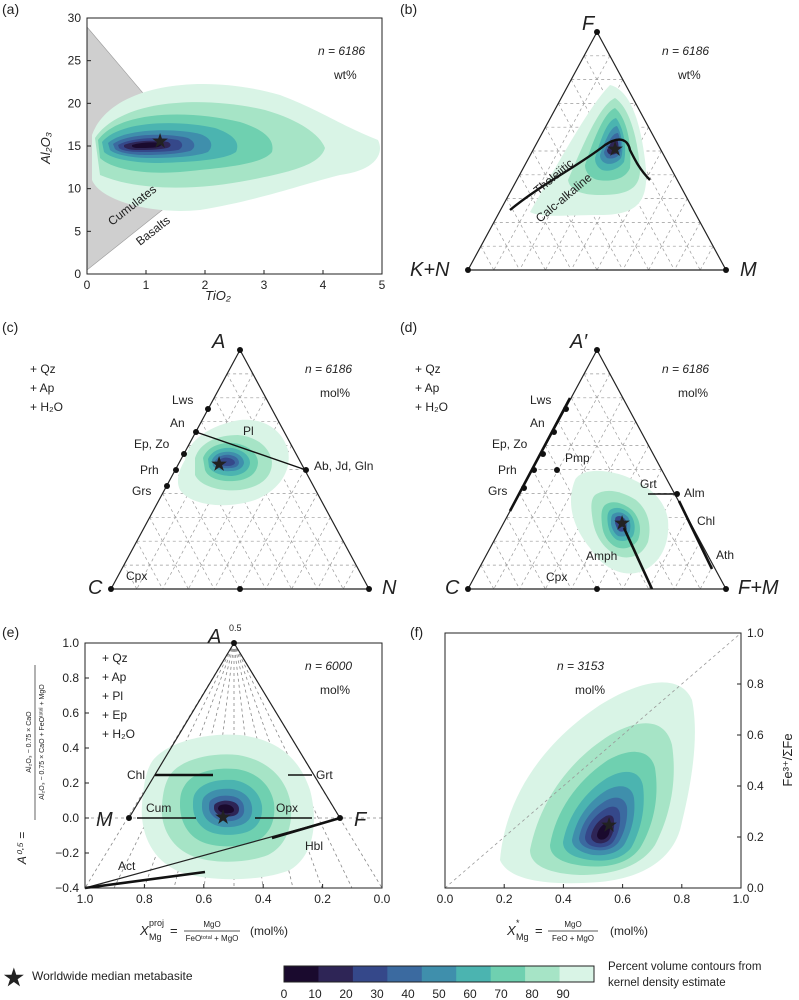 This screenshot has width=799, height=1000. What do you see at coordinates (46, 407) in the screenshot?
I see `plus-c-2: + H₂O` at bounding box center [46, 407].